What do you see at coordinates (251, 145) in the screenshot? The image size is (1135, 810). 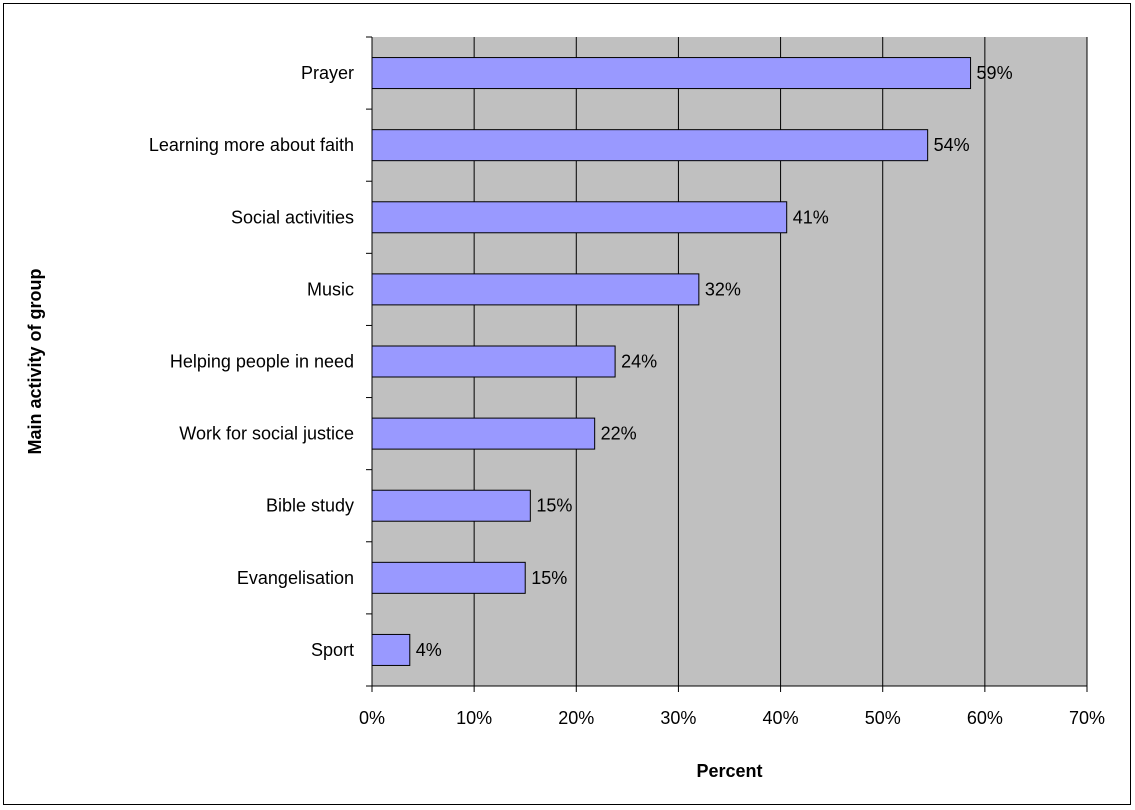 I see `category-label: Learning more about faith` at bounding box center [251, 145].